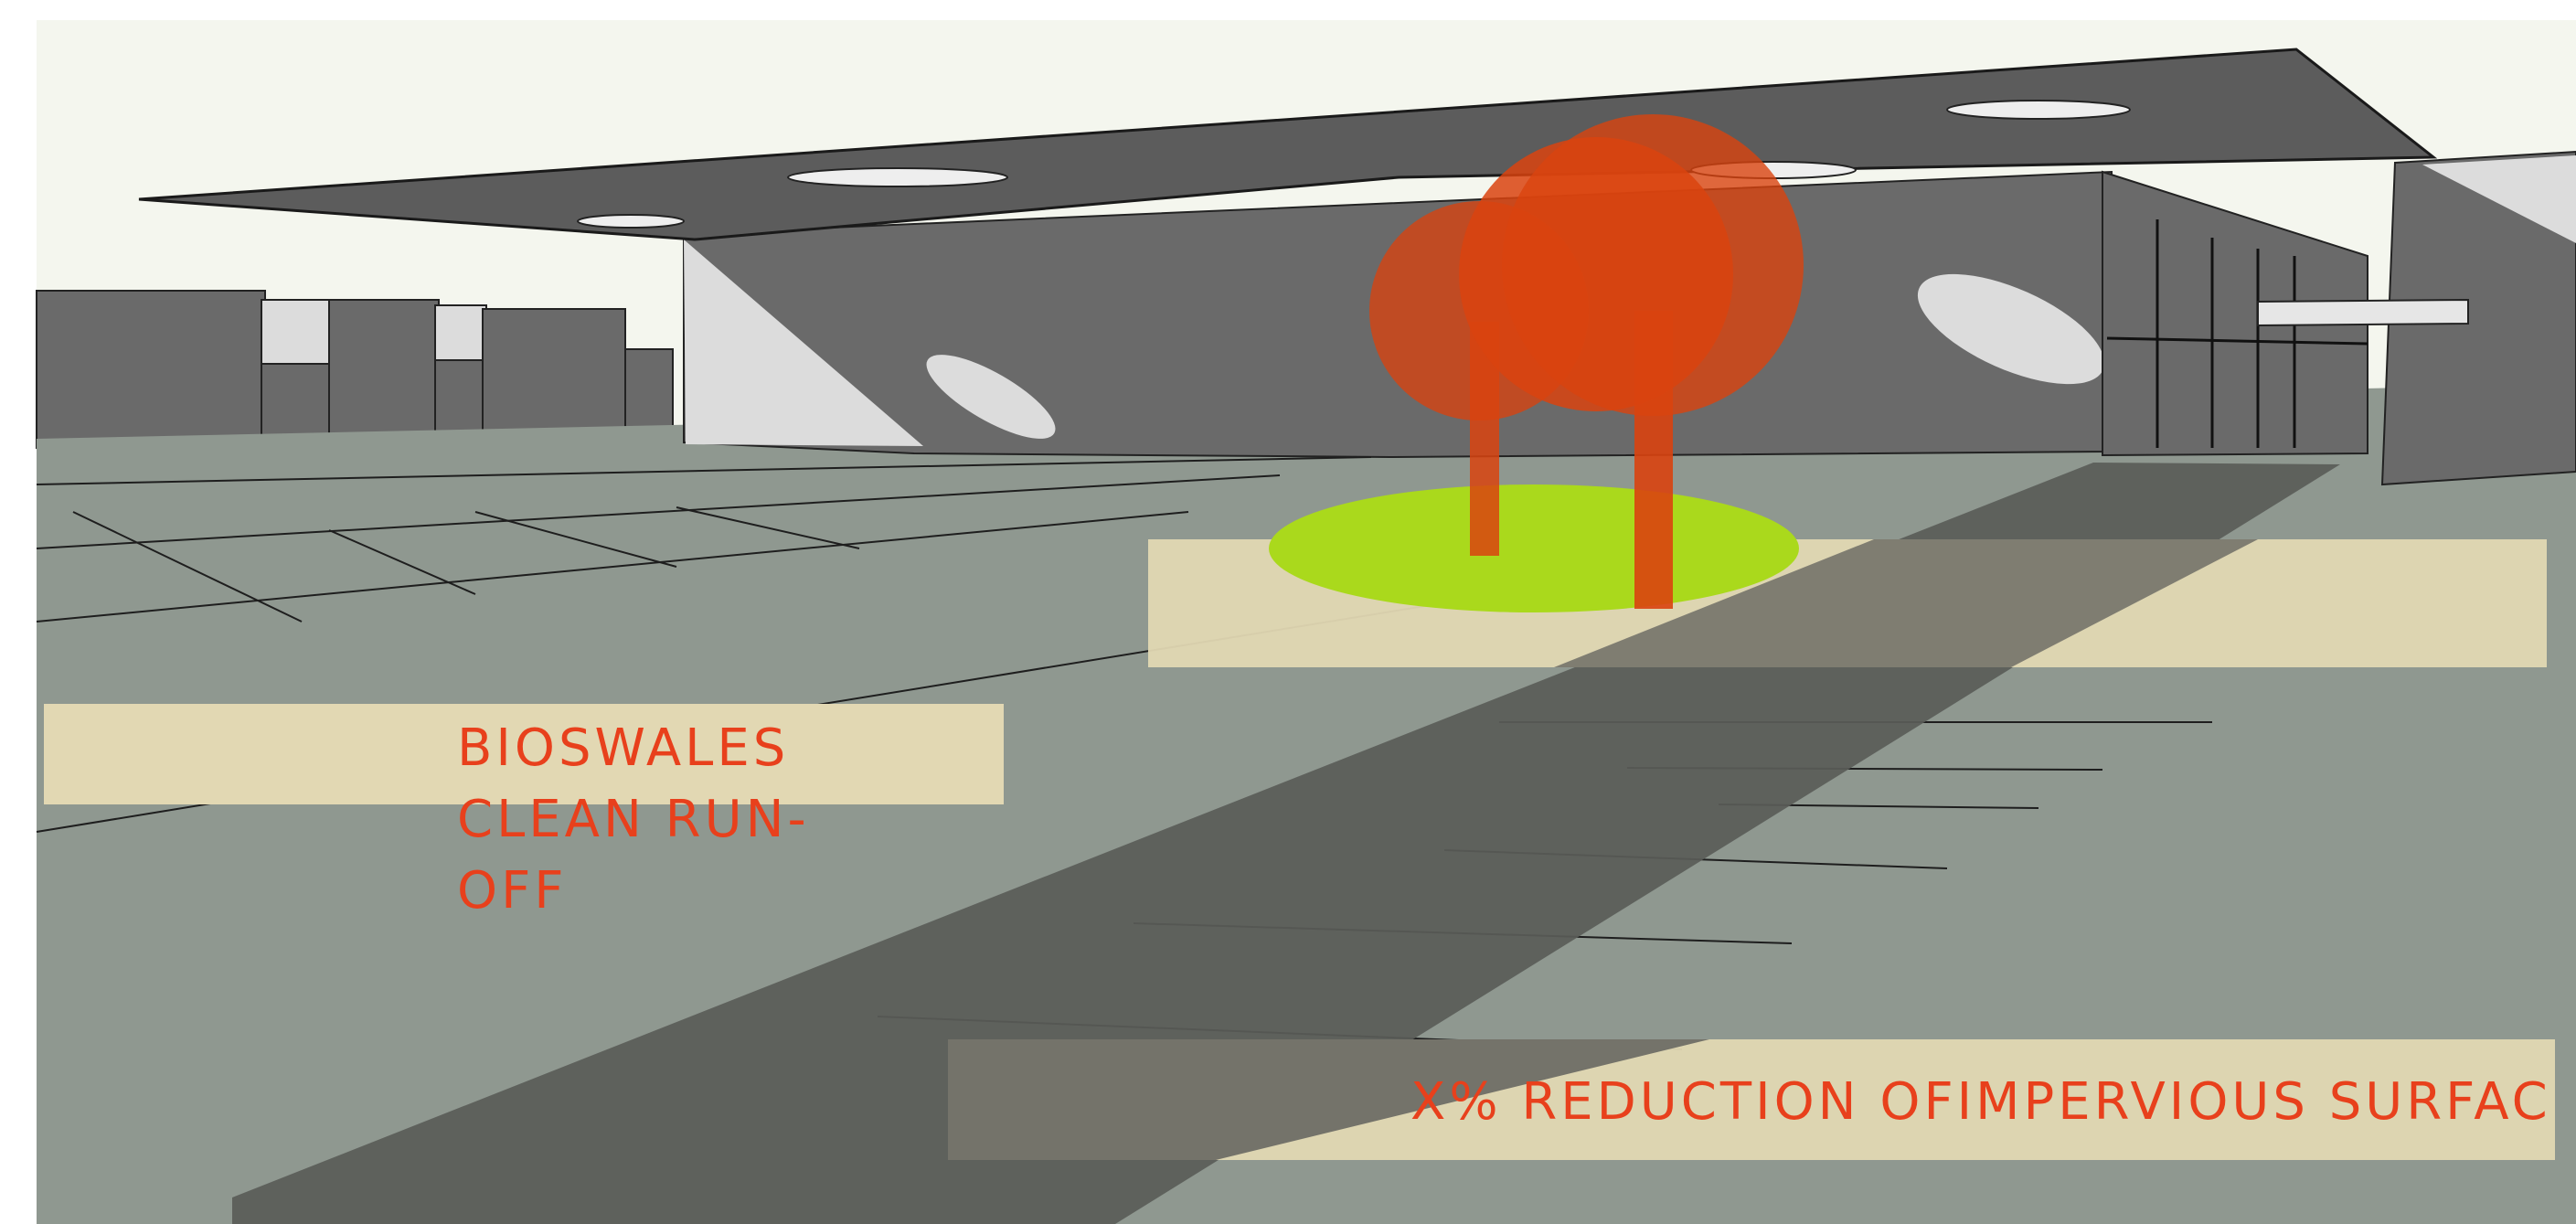 Image resolution: width=2576 pixels, height=1224 pixels. What do you see at coordinates (512, 891) in the screenshot?
I see `bioswales-line-3: OFF` at bounding box center [512, 891].